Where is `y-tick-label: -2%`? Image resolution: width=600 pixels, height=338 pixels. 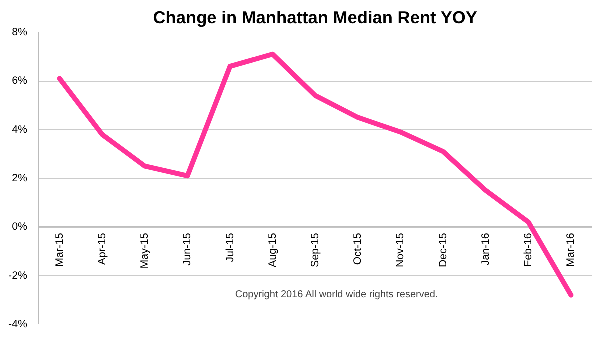
y-tick-label: -2% is located at coordinates (18, 276).